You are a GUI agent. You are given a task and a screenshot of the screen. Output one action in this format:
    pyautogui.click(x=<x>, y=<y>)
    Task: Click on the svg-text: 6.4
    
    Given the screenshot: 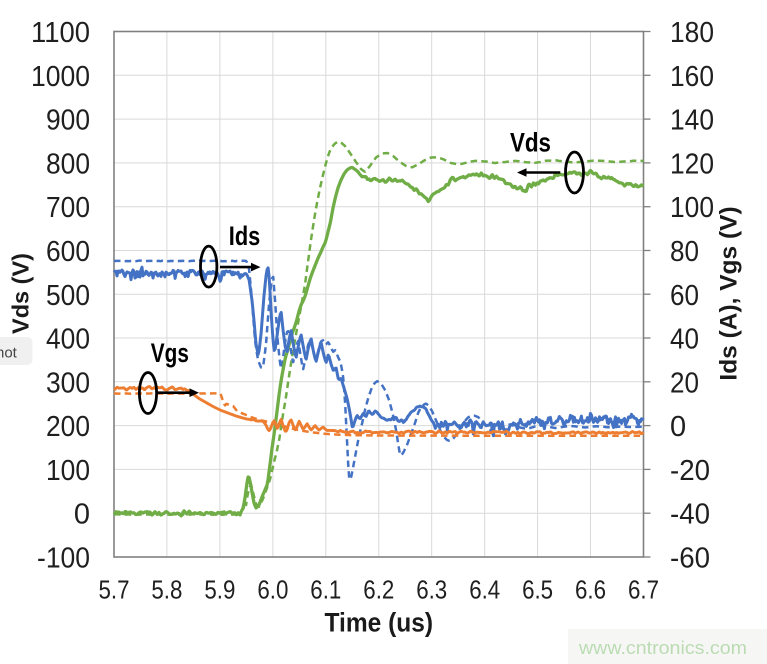 What is the action you would take?
    pyautogui.click(x=484, y=590)
    